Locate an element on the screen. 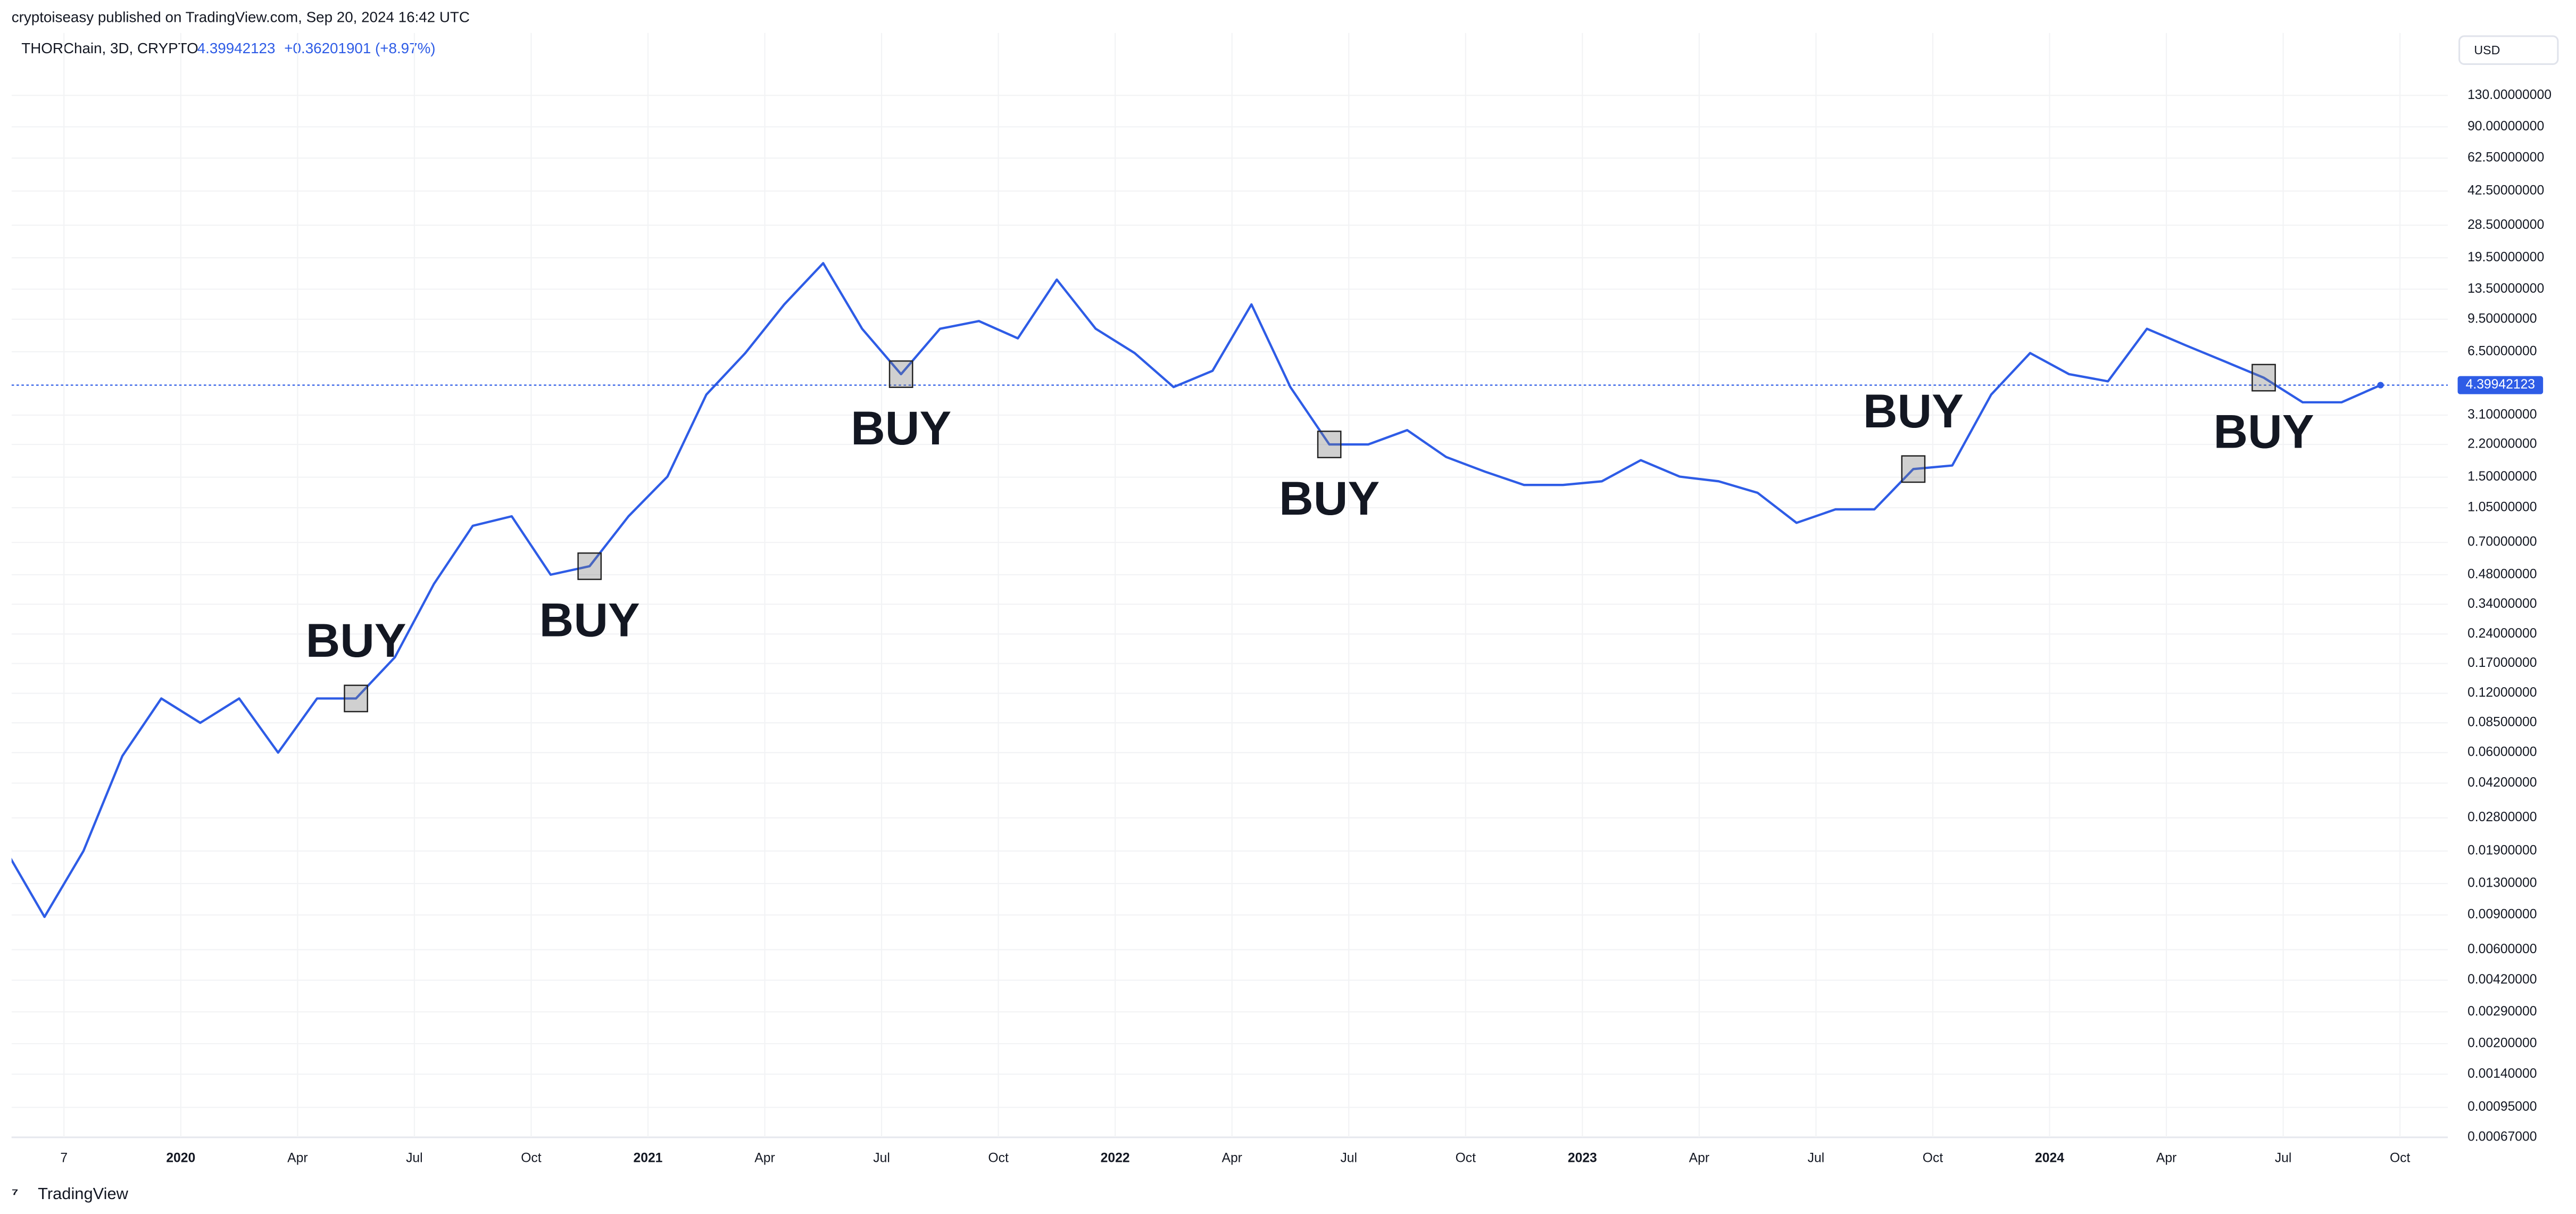 Image resolution: width=2576 pixels, height=1214 pixels. y-tick-label: 13.50000000 is located at coordinates (2505, 289).